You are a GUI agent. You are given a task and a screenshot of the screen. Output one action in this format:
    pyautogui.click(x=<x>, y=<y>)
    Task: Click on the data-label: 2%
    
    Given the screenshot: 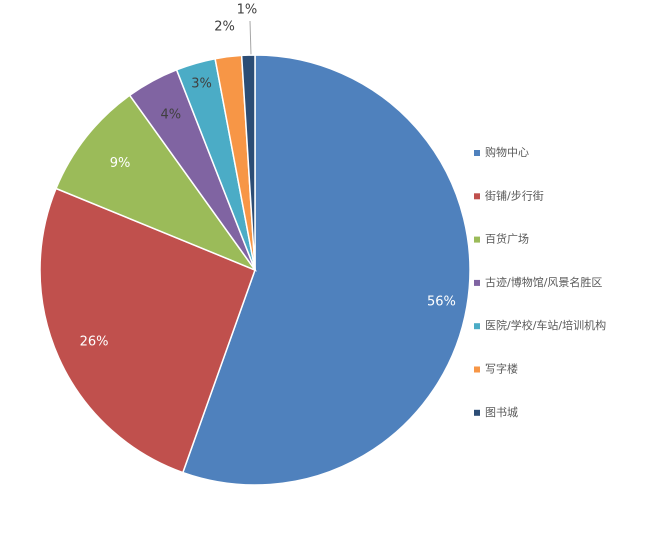 What is the action you would take?
    pyautogui.click(x=224, y=26)
    